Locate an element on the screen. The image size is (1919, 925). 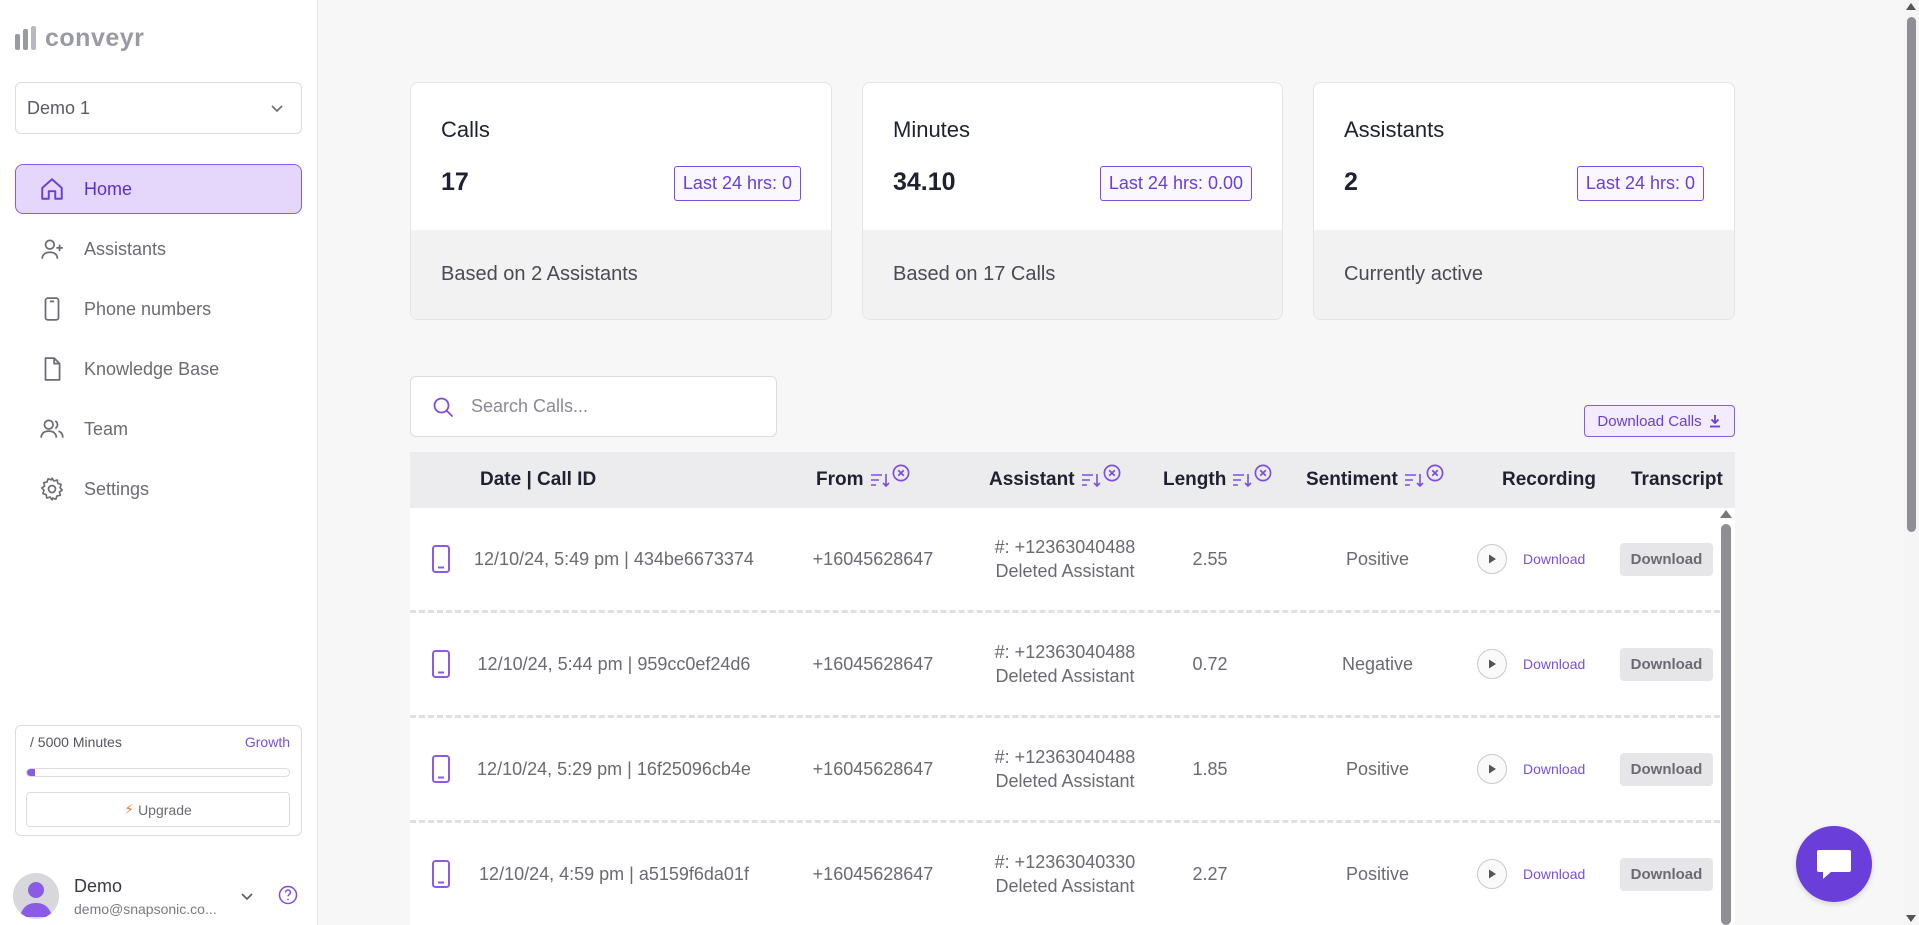
header-from-label: From is located at coordinates (840, 479).